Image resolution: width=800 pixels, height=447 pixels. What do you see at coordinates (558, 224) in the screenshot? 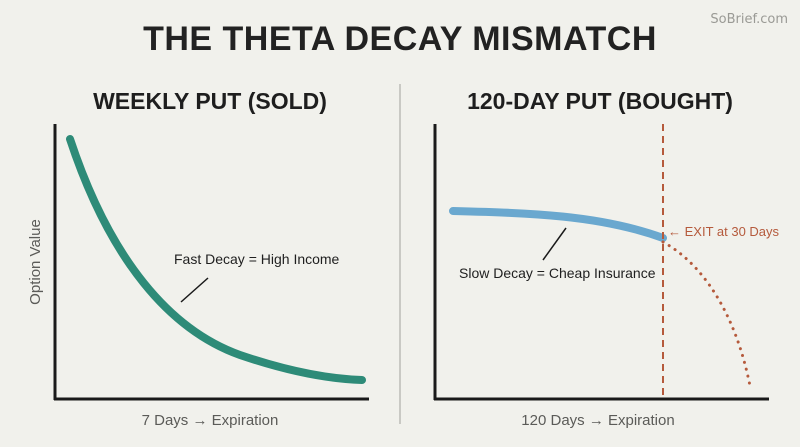
I see `120-day-put-decay-curve` at bounding box center [558, 224].